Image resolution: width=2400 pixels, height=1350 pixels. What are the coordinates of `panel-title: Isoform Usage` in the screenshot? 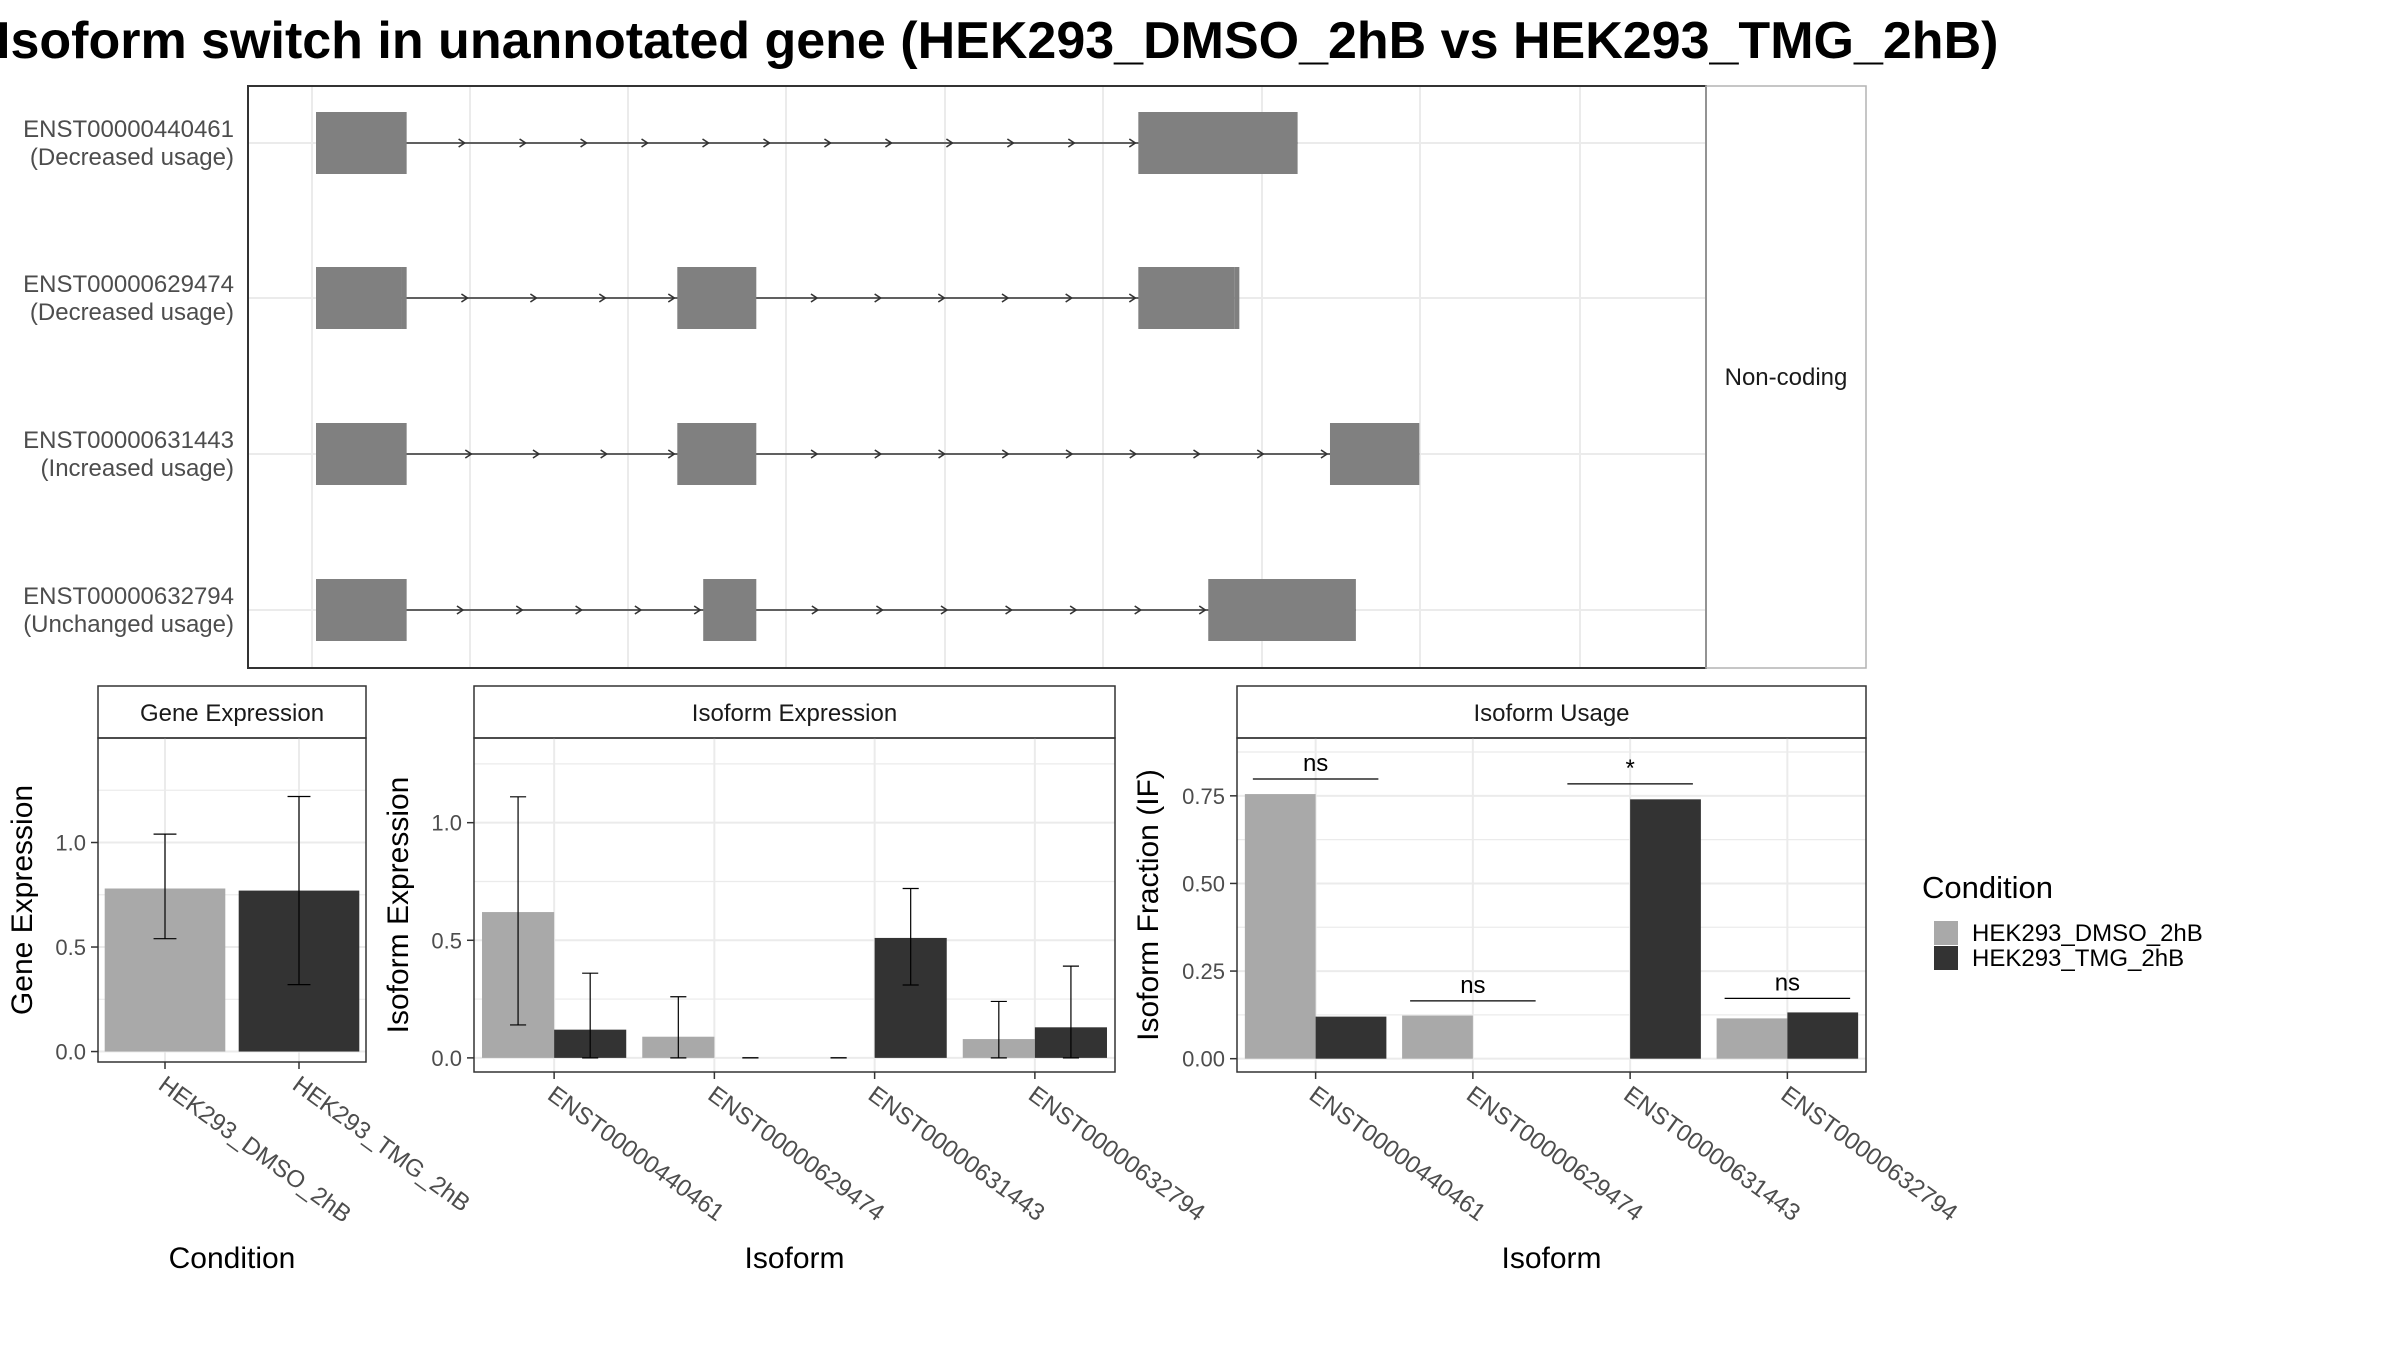 It's located at (1551, 713).